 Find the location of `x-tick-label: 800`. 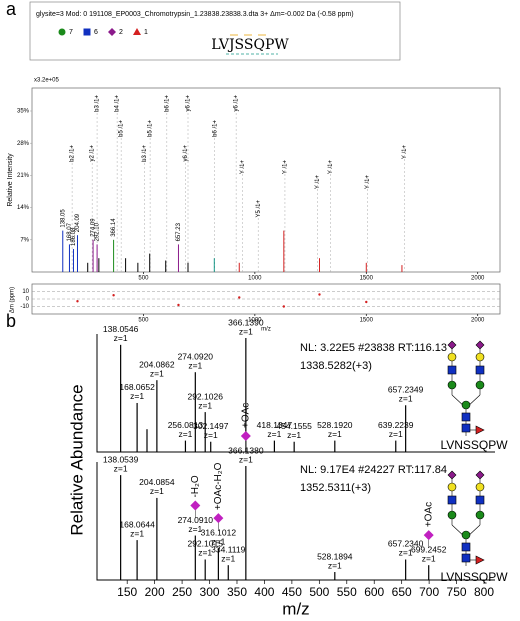

x-tick-label: 800 is located at coordinates (484, 592).